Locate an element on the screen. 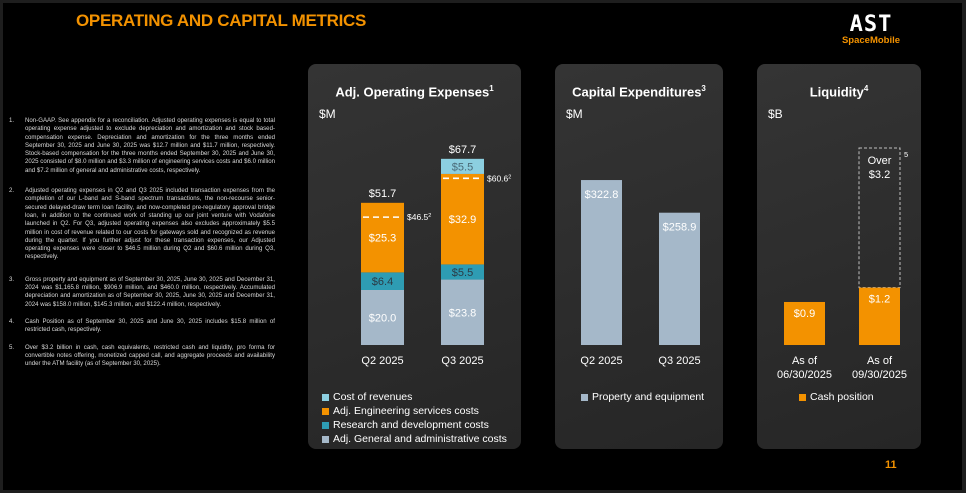  chart-title: Liquidity4 is located at coordinates (839, 91).